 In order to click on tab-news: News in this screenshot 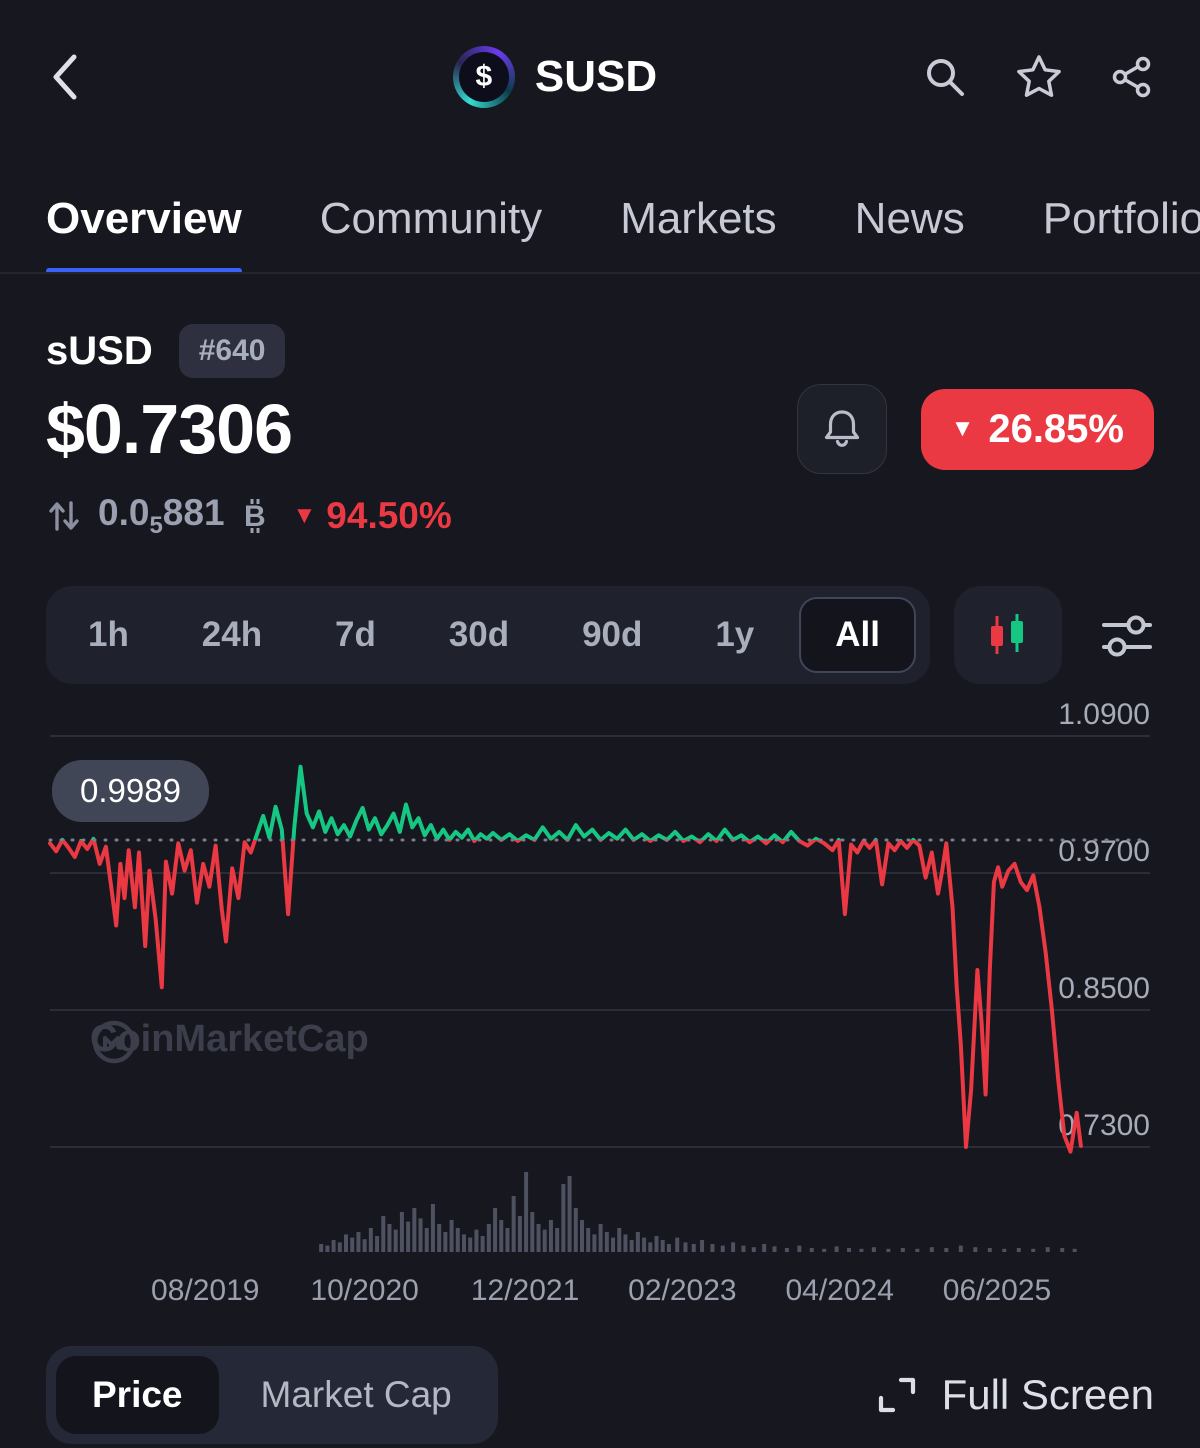, I will do `click(909, 218)`.